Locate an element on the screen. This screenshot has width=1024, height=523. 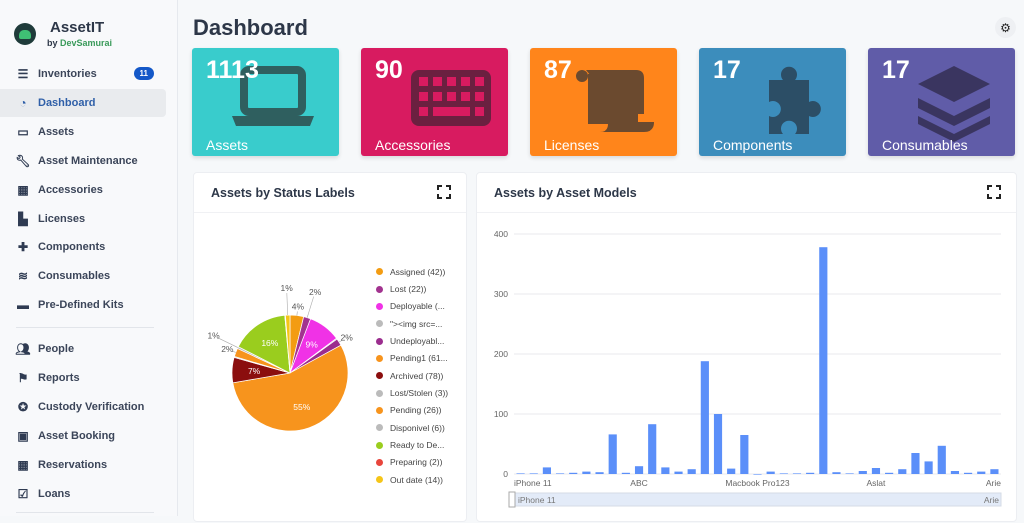
legend-item: Preparing (2)) is located at coordinates (412, 462).